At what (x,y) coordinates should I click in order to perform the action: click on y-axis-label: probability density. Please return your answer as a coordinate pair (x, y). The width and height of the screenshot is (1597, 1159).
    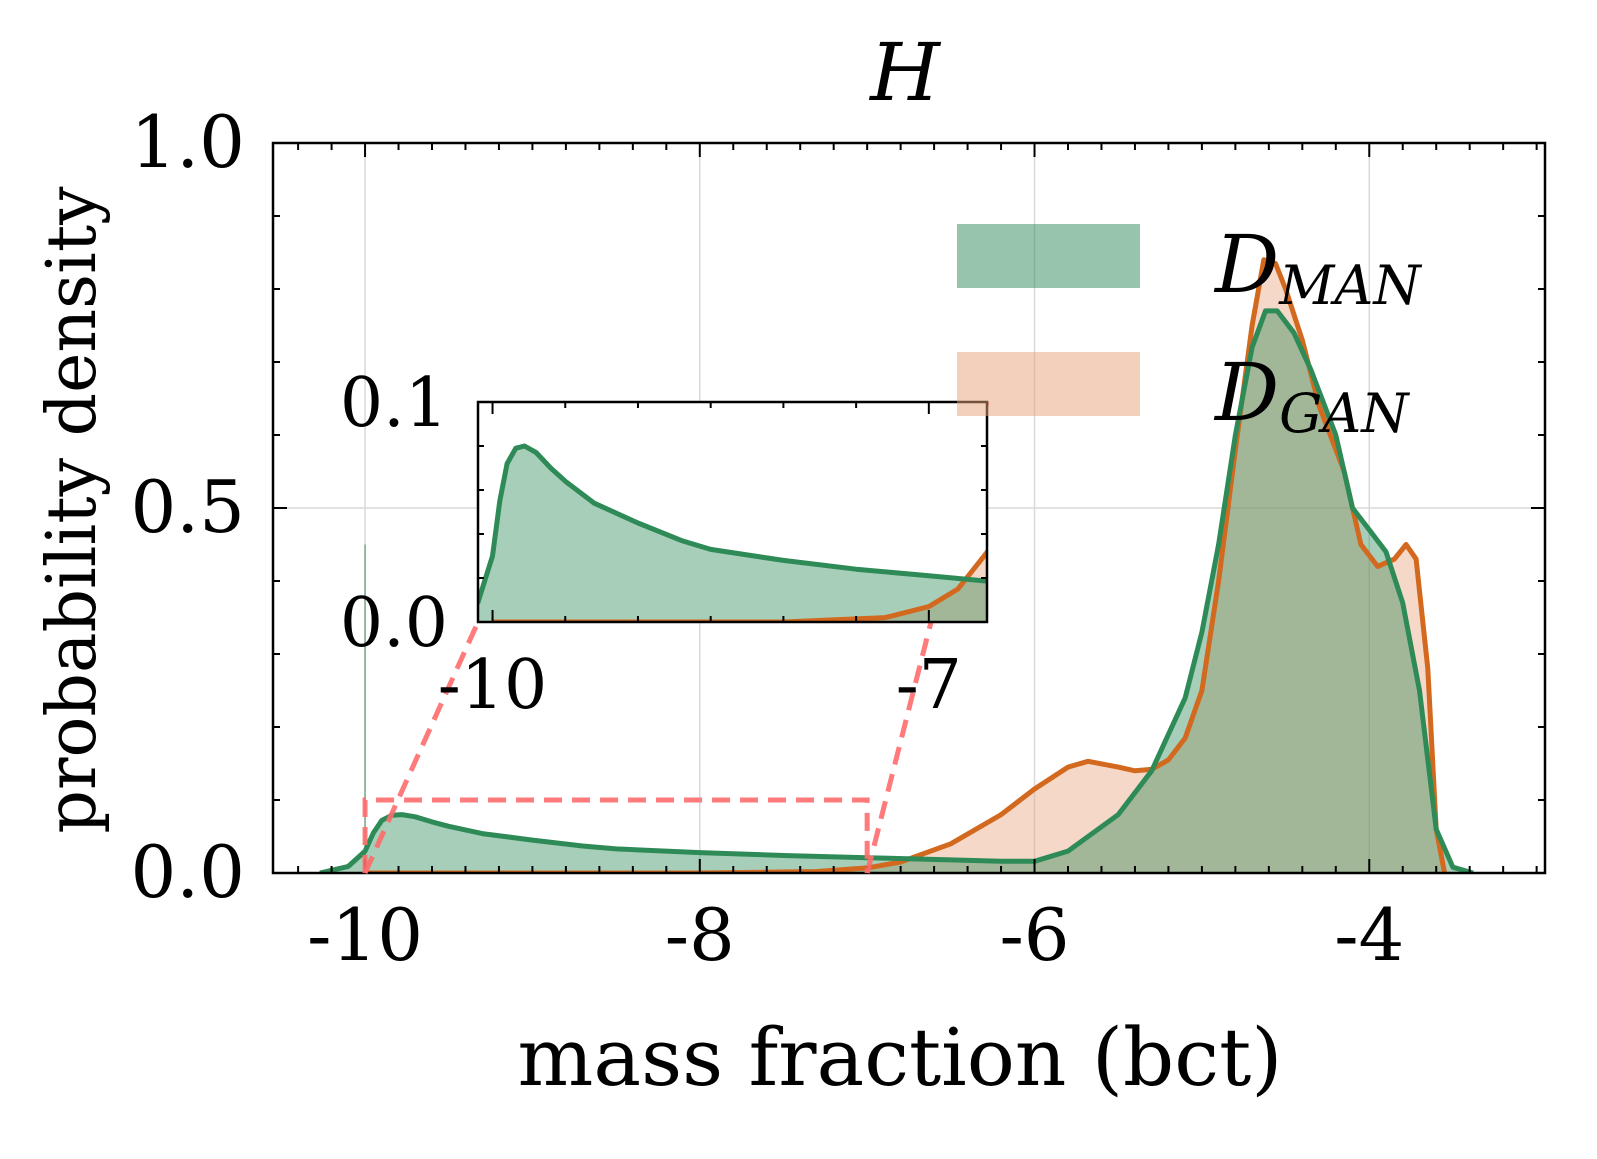
    Looking at the image, I should click on (72, 510).